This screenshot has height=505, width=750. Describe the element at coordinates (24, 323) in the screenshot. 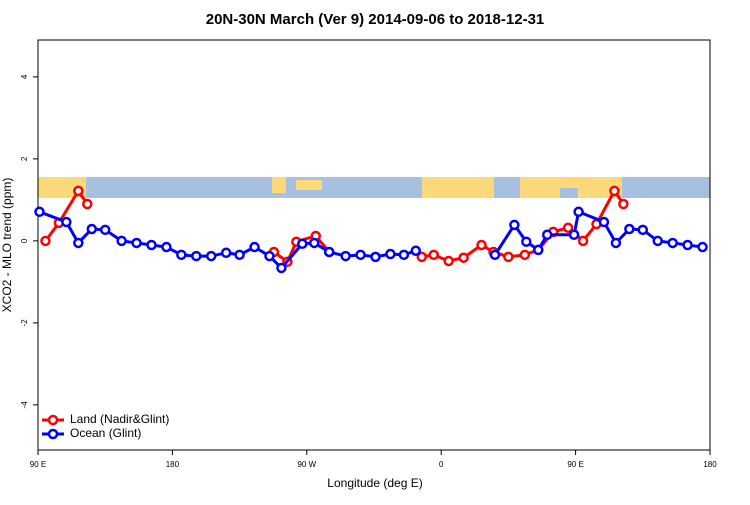

I see `y-tick-label: -2` at that location.